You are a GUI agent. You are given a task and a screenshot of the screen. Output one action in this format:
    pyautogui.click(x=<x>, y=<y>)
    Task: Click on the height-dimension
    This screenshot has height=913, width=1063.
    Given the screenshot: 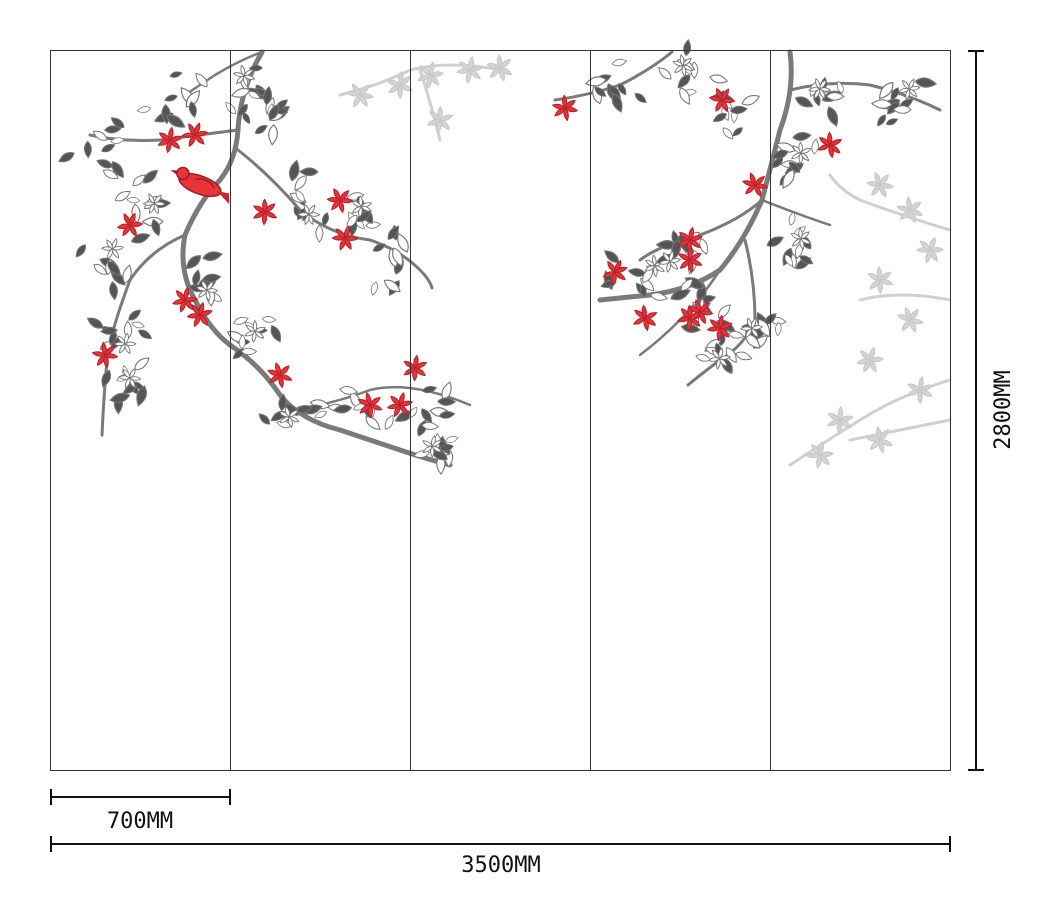 What is the action you would take?
    pyautogui.click(x=976, y=410)
    